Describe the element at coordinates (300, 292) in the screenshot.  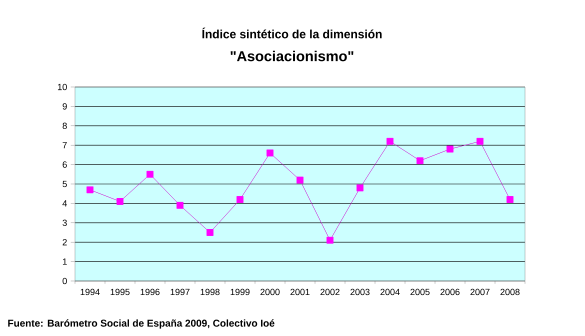
I see `x-tick-label: 2001` at that location.